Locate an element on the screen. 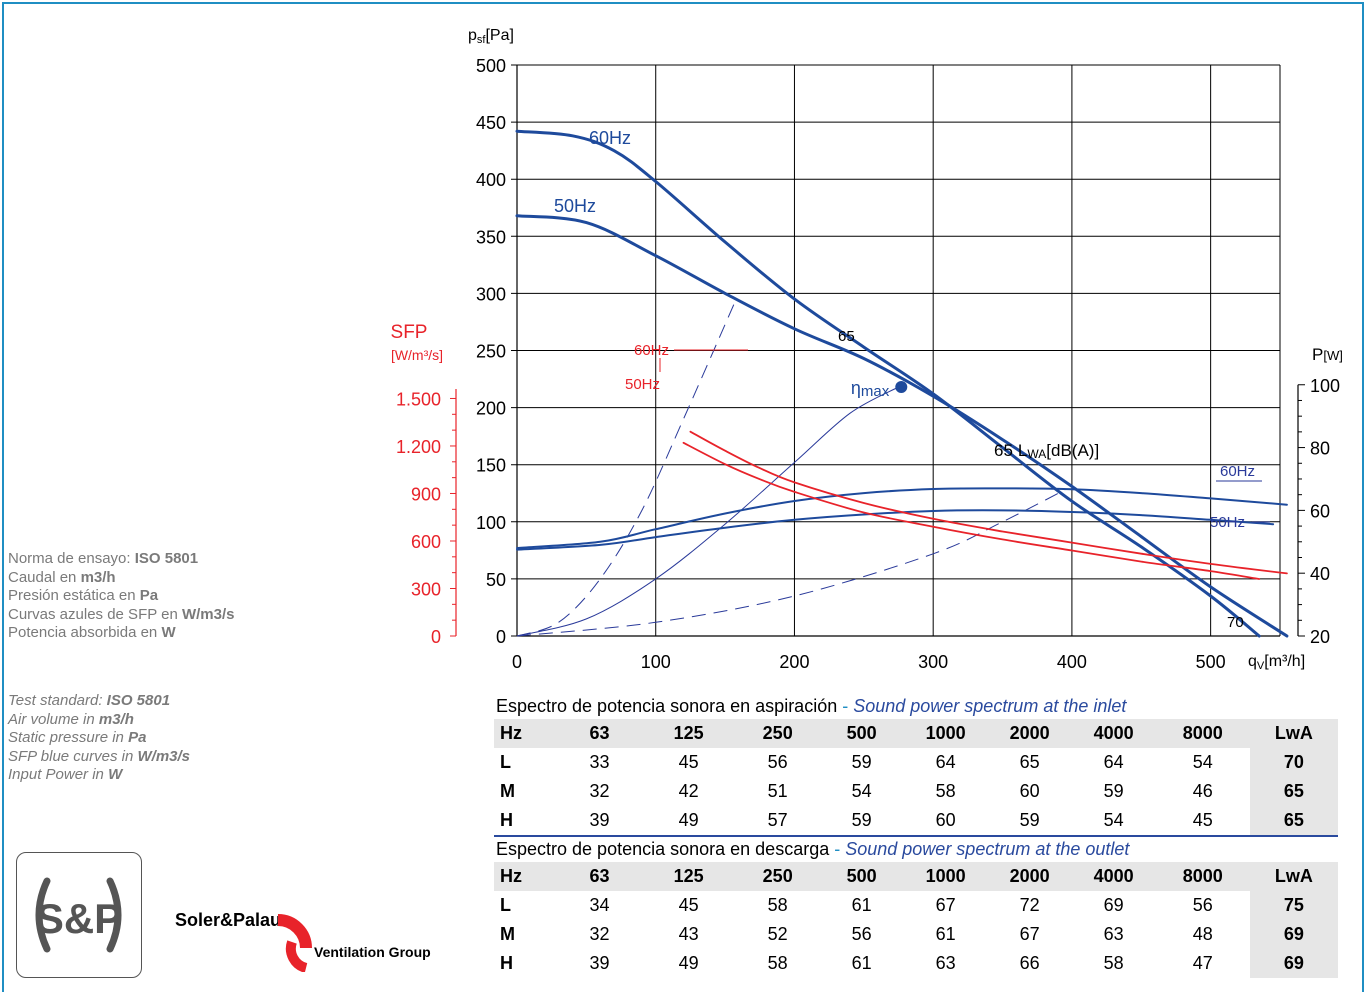 The image size is (1370, 992). outlet-header-cell: LwA is located at coordinates (1293, 876).